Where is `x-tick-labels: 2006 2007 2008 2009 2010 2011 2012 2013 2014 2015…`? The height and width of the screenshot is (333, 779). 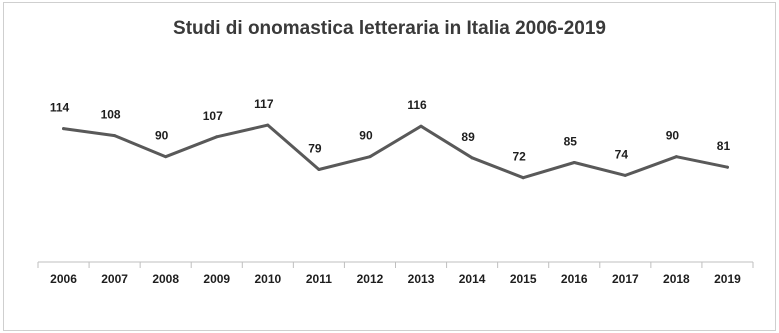
x-tick-labels: 2006 2007 2008 2009 2010 2011 2012 2013 2014 2015… is located at coordinates (395, 279).